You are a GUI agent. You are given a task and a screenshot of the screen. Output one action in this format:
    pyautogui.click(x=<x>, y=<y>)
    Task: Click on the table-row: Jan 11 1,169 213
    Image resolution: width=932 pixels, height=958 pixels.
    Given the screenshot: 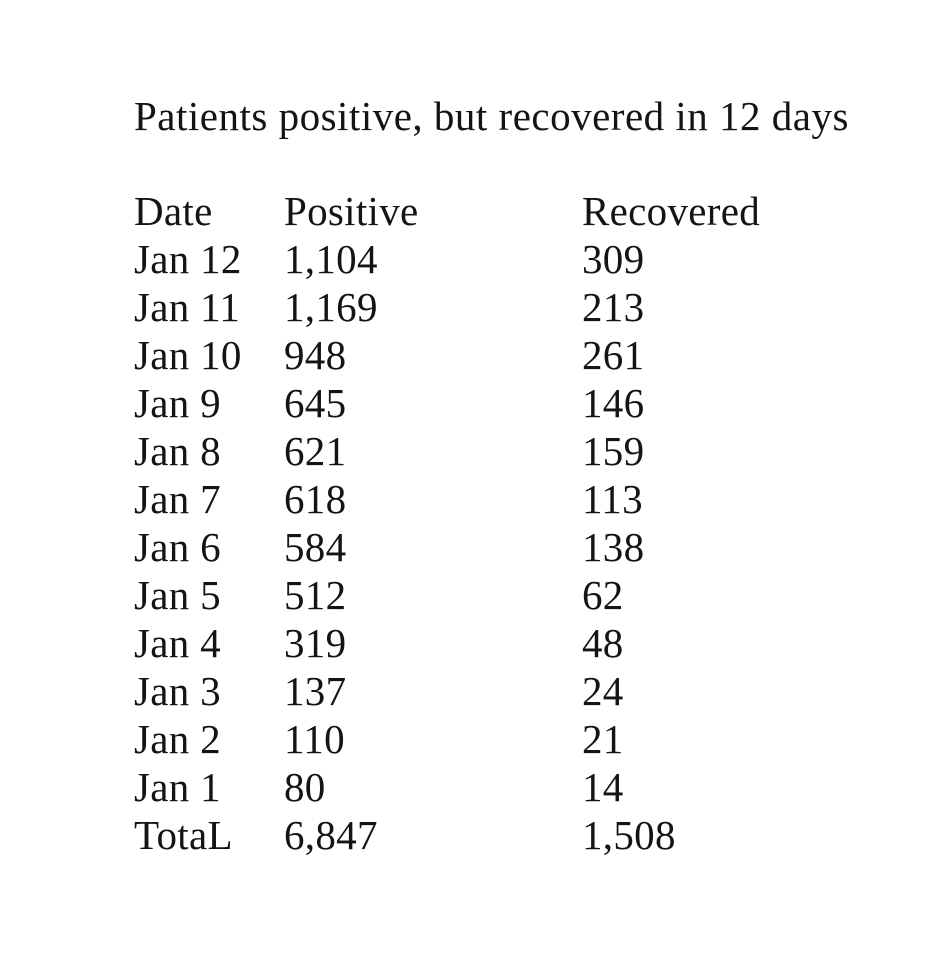 What is the action you would take?
    pyautogui.click(x=447, y=307)
    